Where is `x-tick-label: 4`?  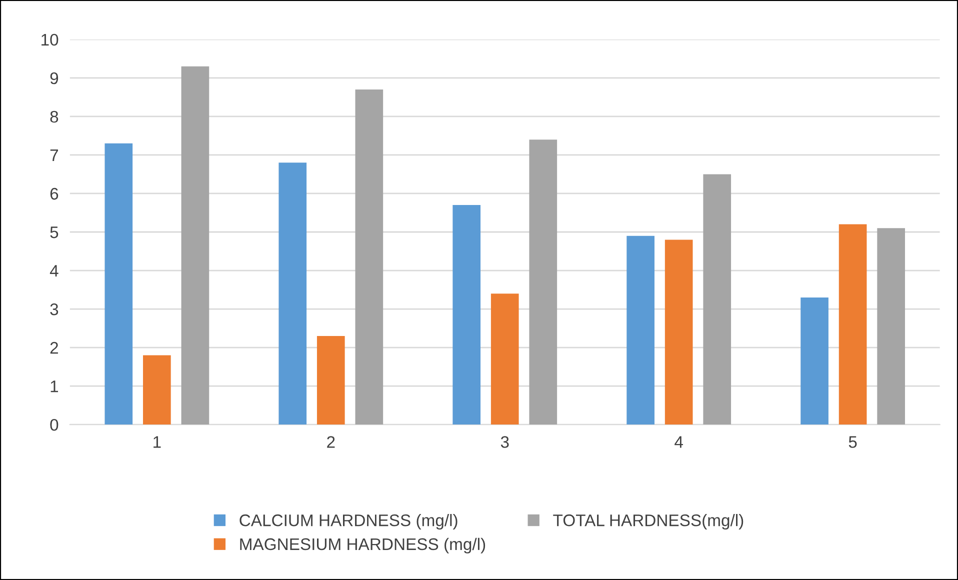 x-tick-label: 4 is located at coordinates (678, 442).